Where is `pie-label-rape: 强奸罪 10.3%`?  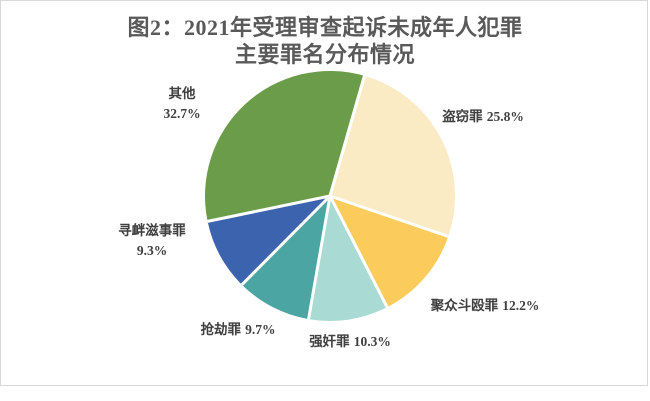
pie-label-rape: 强奸罪 10.3% is located at coordinates (350, 342).